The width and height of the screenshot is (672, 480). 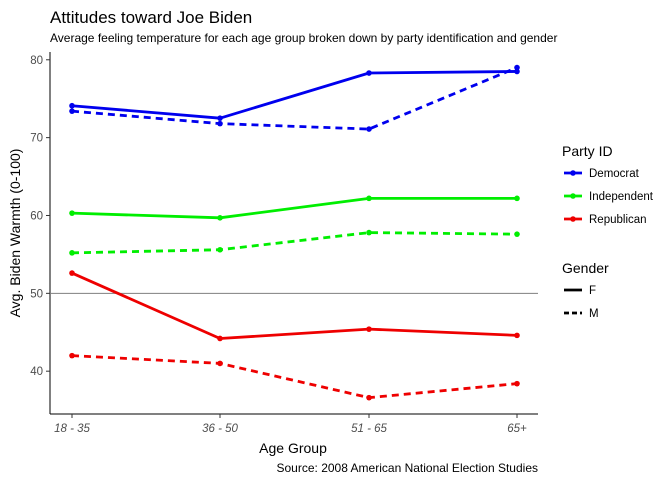 What do you see at coordinates (36, 372) in the screenshot?
I see `y-tick-label: 40` at bounding box center [36, 372].